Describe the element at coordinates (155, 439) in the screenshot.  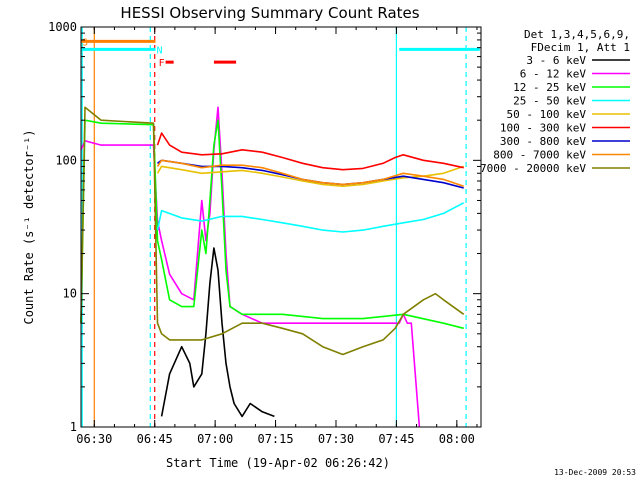
I see `x-tick-label-1: 06:45` at that location.